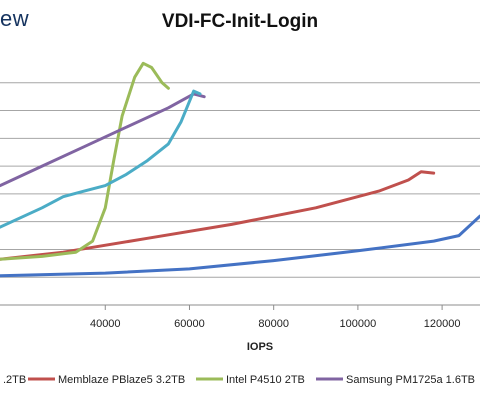 The image size is (480, 401). Describe the element at coordinates (358, 324) in the screenshot. I see `x-tick-label-3: 100000` at that location.